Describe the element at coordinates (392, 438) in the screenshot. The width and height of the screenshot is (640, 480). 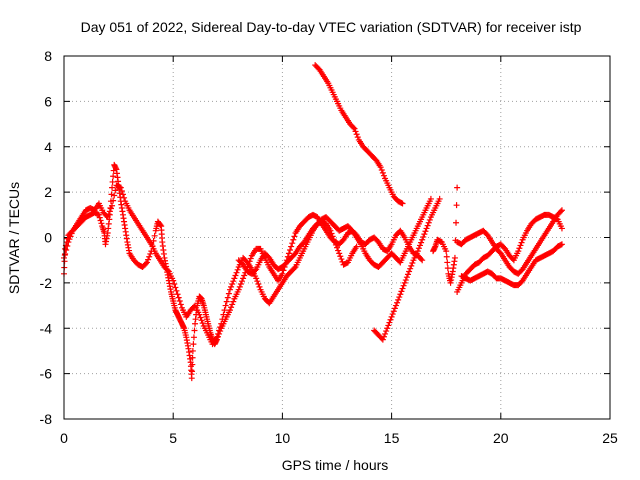
I see `x-tick-label: 15` at that location.